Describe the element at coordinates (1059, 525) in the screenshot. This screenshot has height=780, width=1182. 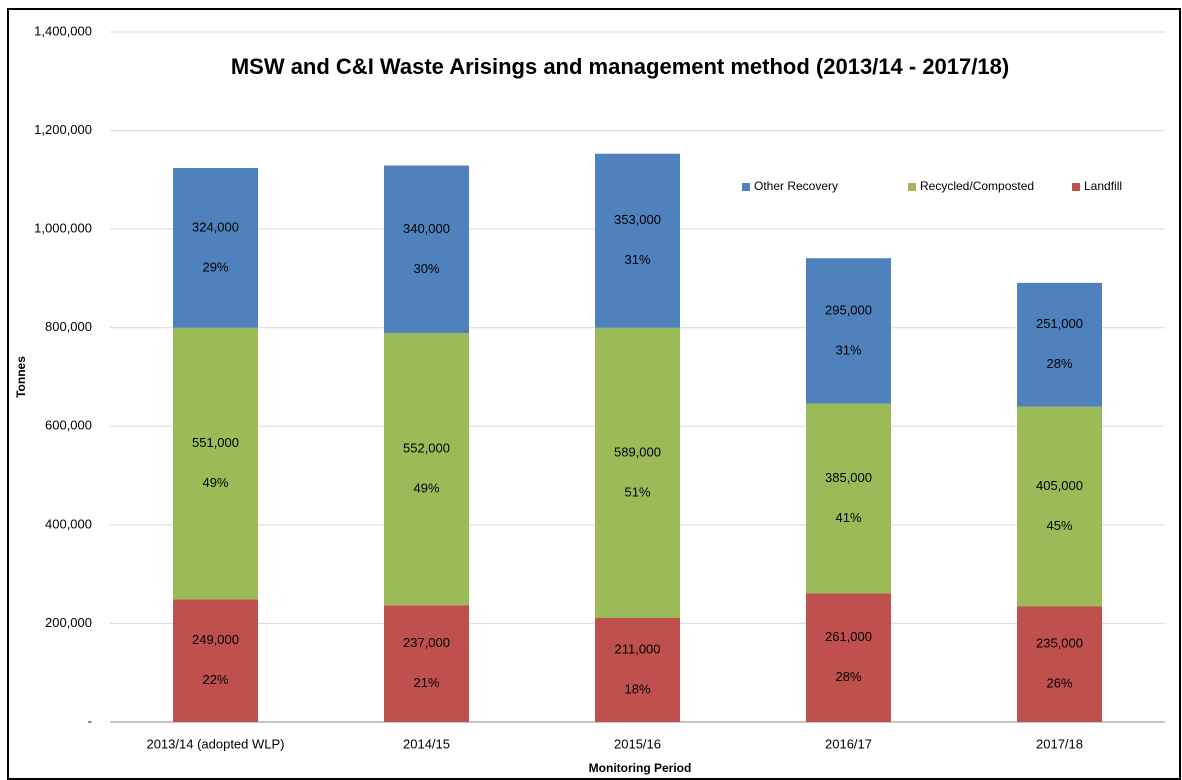
I see `share-label: 45%` at that location.